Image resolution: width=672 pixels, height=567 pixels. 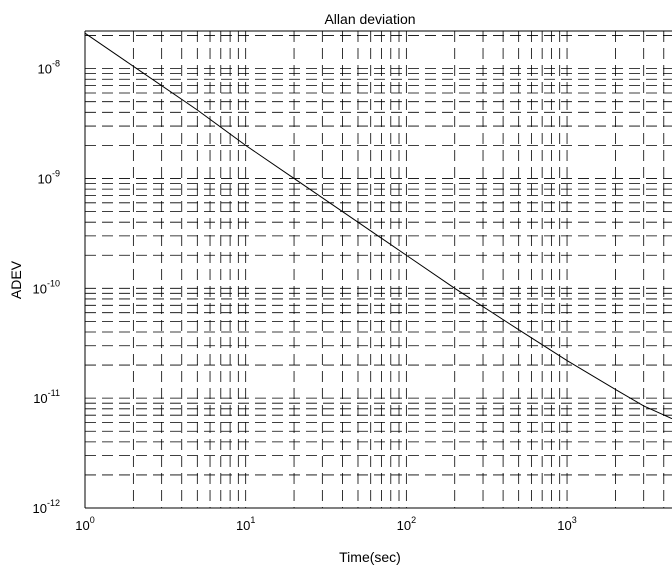 I want to click on x-tick-label: 10², so click(x=406, y=524).